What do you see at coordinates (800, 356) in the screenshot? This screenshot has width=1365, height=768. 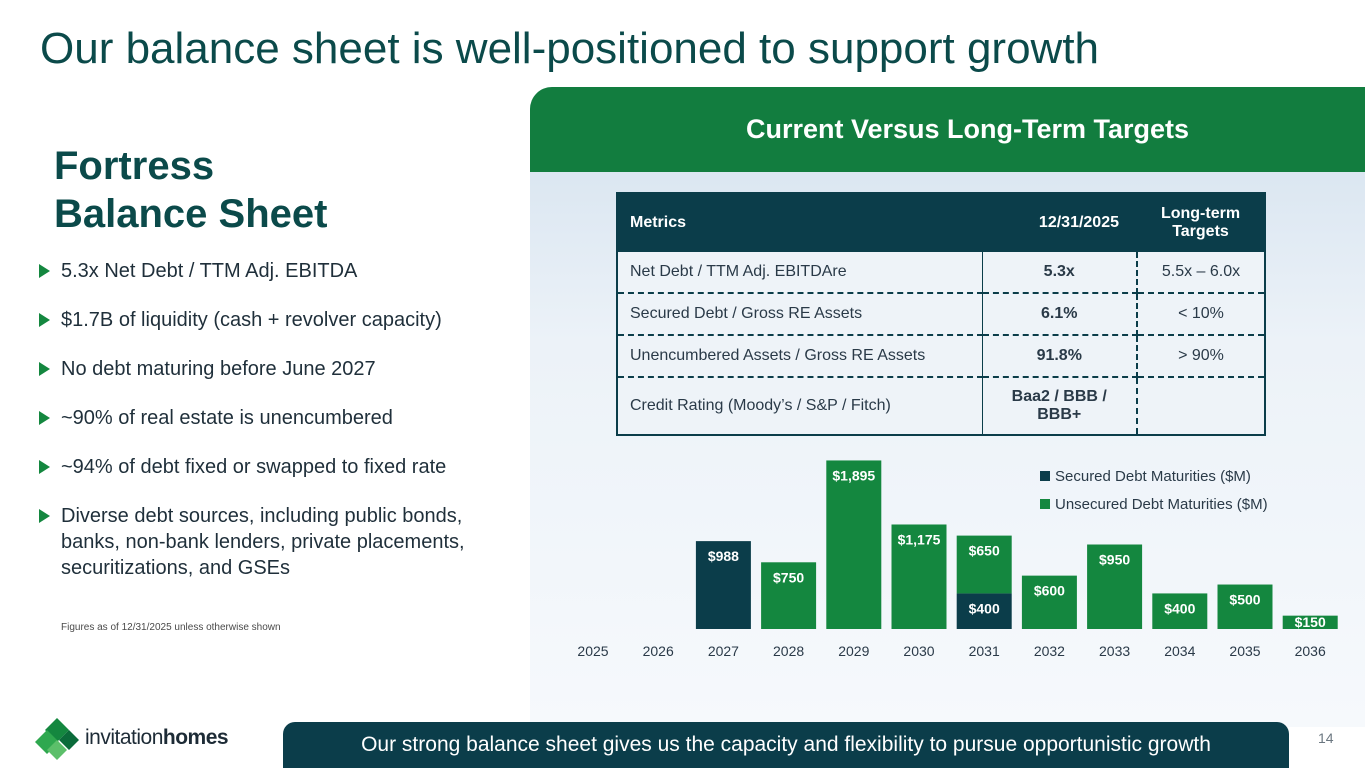 I see `metric-name: Unencumbered Assets / Gross RE Assets` at bounding box center [800, 356].